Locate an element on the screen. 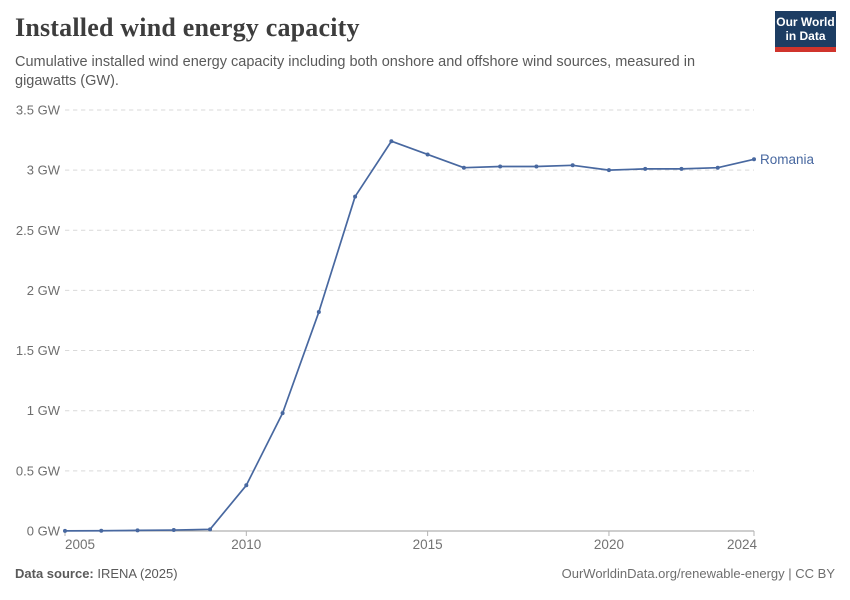  owid-logo-line1: Our World is located at coordinates (805, 22).